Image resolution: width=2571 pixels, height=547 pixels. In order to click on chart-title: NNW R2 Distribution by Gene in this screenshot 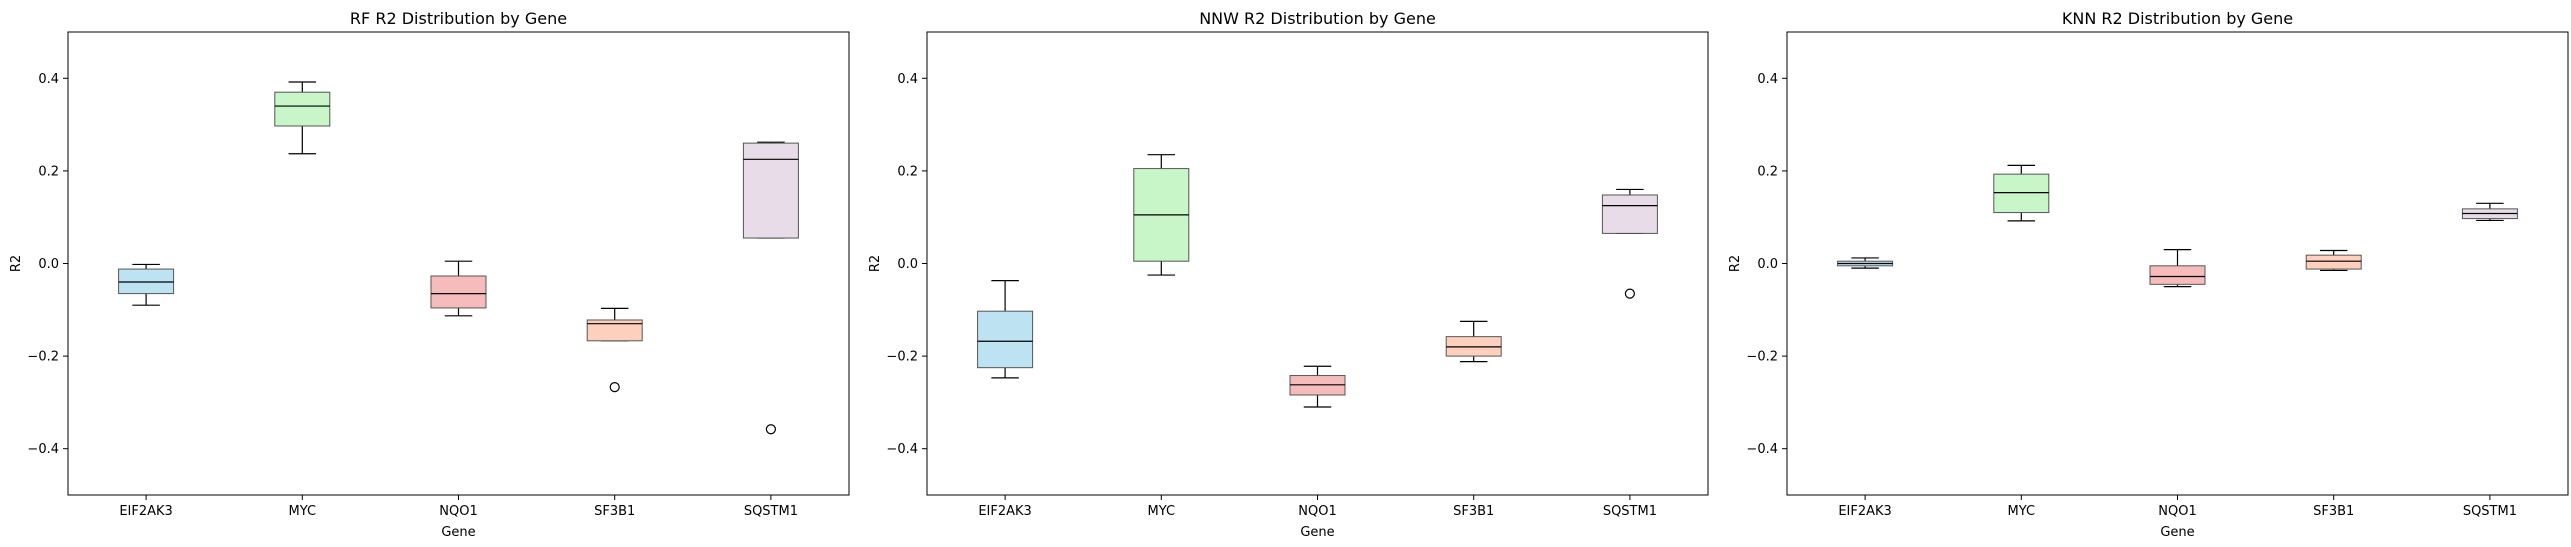, I will do `click(1317, 18)`.